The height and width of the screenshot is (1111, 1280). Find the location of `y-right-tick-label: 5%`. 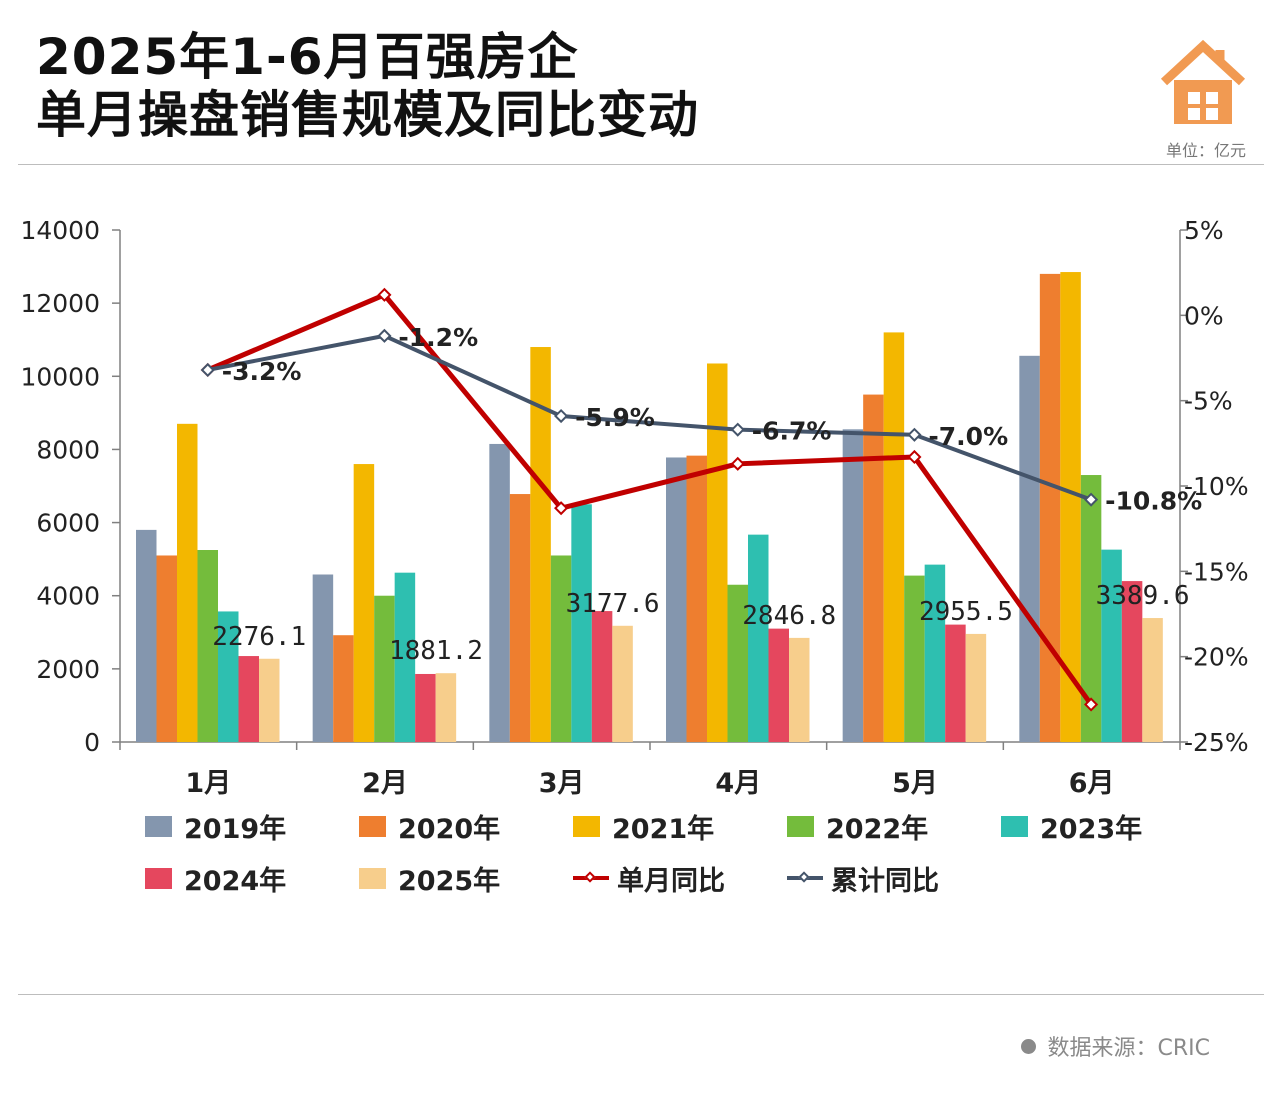

y-right-tick-label: 5% is located at coordinates (1204, 230).